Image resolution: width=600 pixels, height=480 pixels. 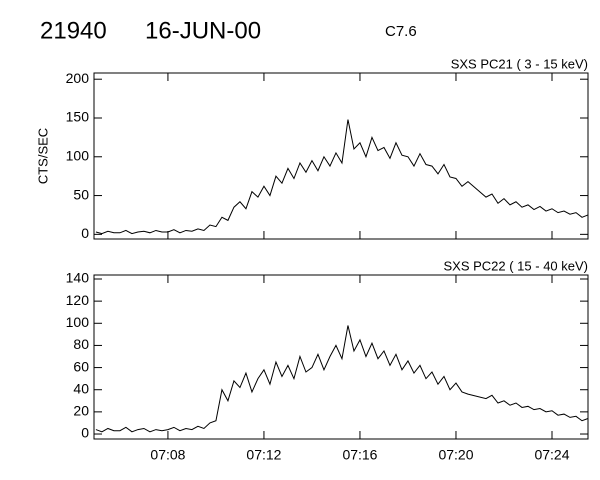 What do you see at coordinates (78, 78) in the screenshot?
I see `y-tick-label: 200` at bounding box center [78, 78].